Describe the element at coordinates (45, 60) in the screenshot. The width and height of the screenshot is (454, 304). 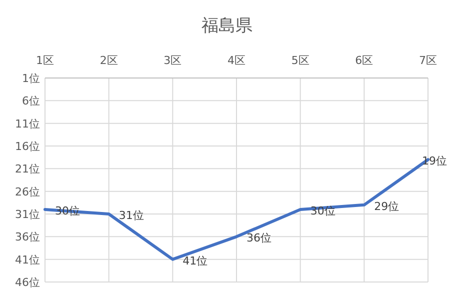
I see `x-tick-label: 1区` at that location.